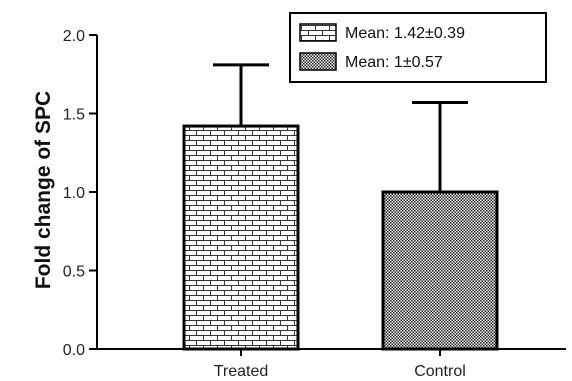  I want to click on legend-swatch-control, so click(318, 61).